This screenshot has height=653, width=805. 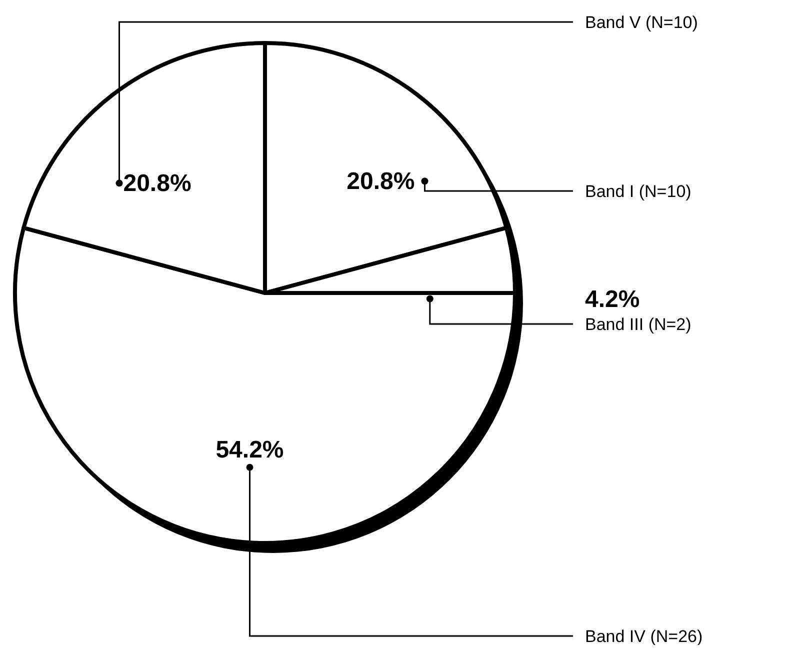 I want to click on data-label: 54.2%, so click(x=250, y=450).